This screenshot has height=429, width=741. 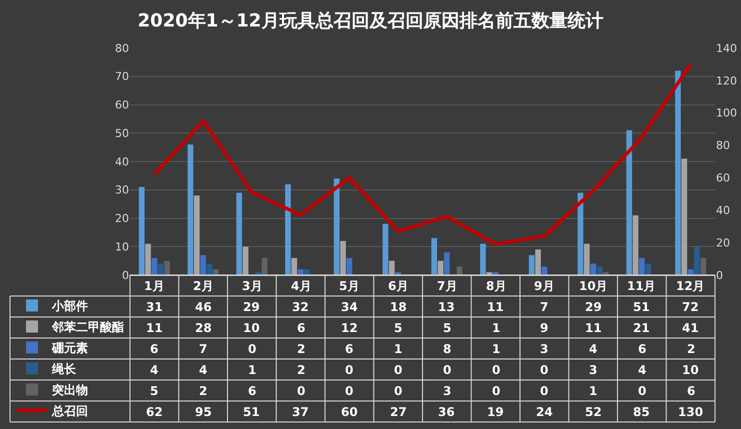 What do you see at coordinates (593, 307) in the screenshot?
I see `data-label: 29` at bounding box center [593, 307].